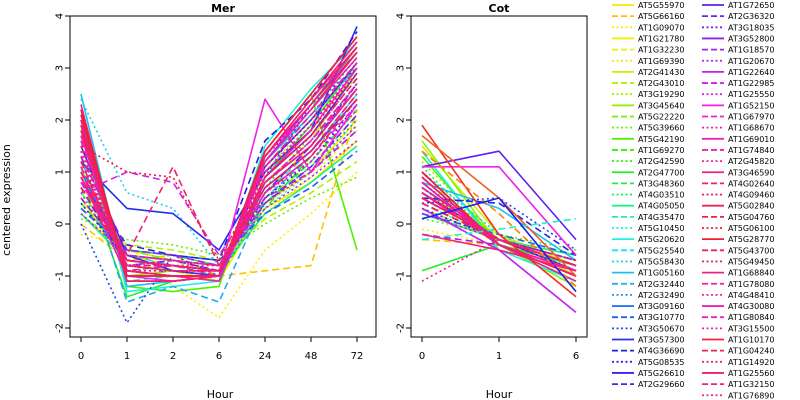 The height and width of the screenshot is (400, 800). What do you see at coordinates (661, 117) in the screenshot?
I see `legend-label-10: AT5G22220` at bounding box center [661, 117].